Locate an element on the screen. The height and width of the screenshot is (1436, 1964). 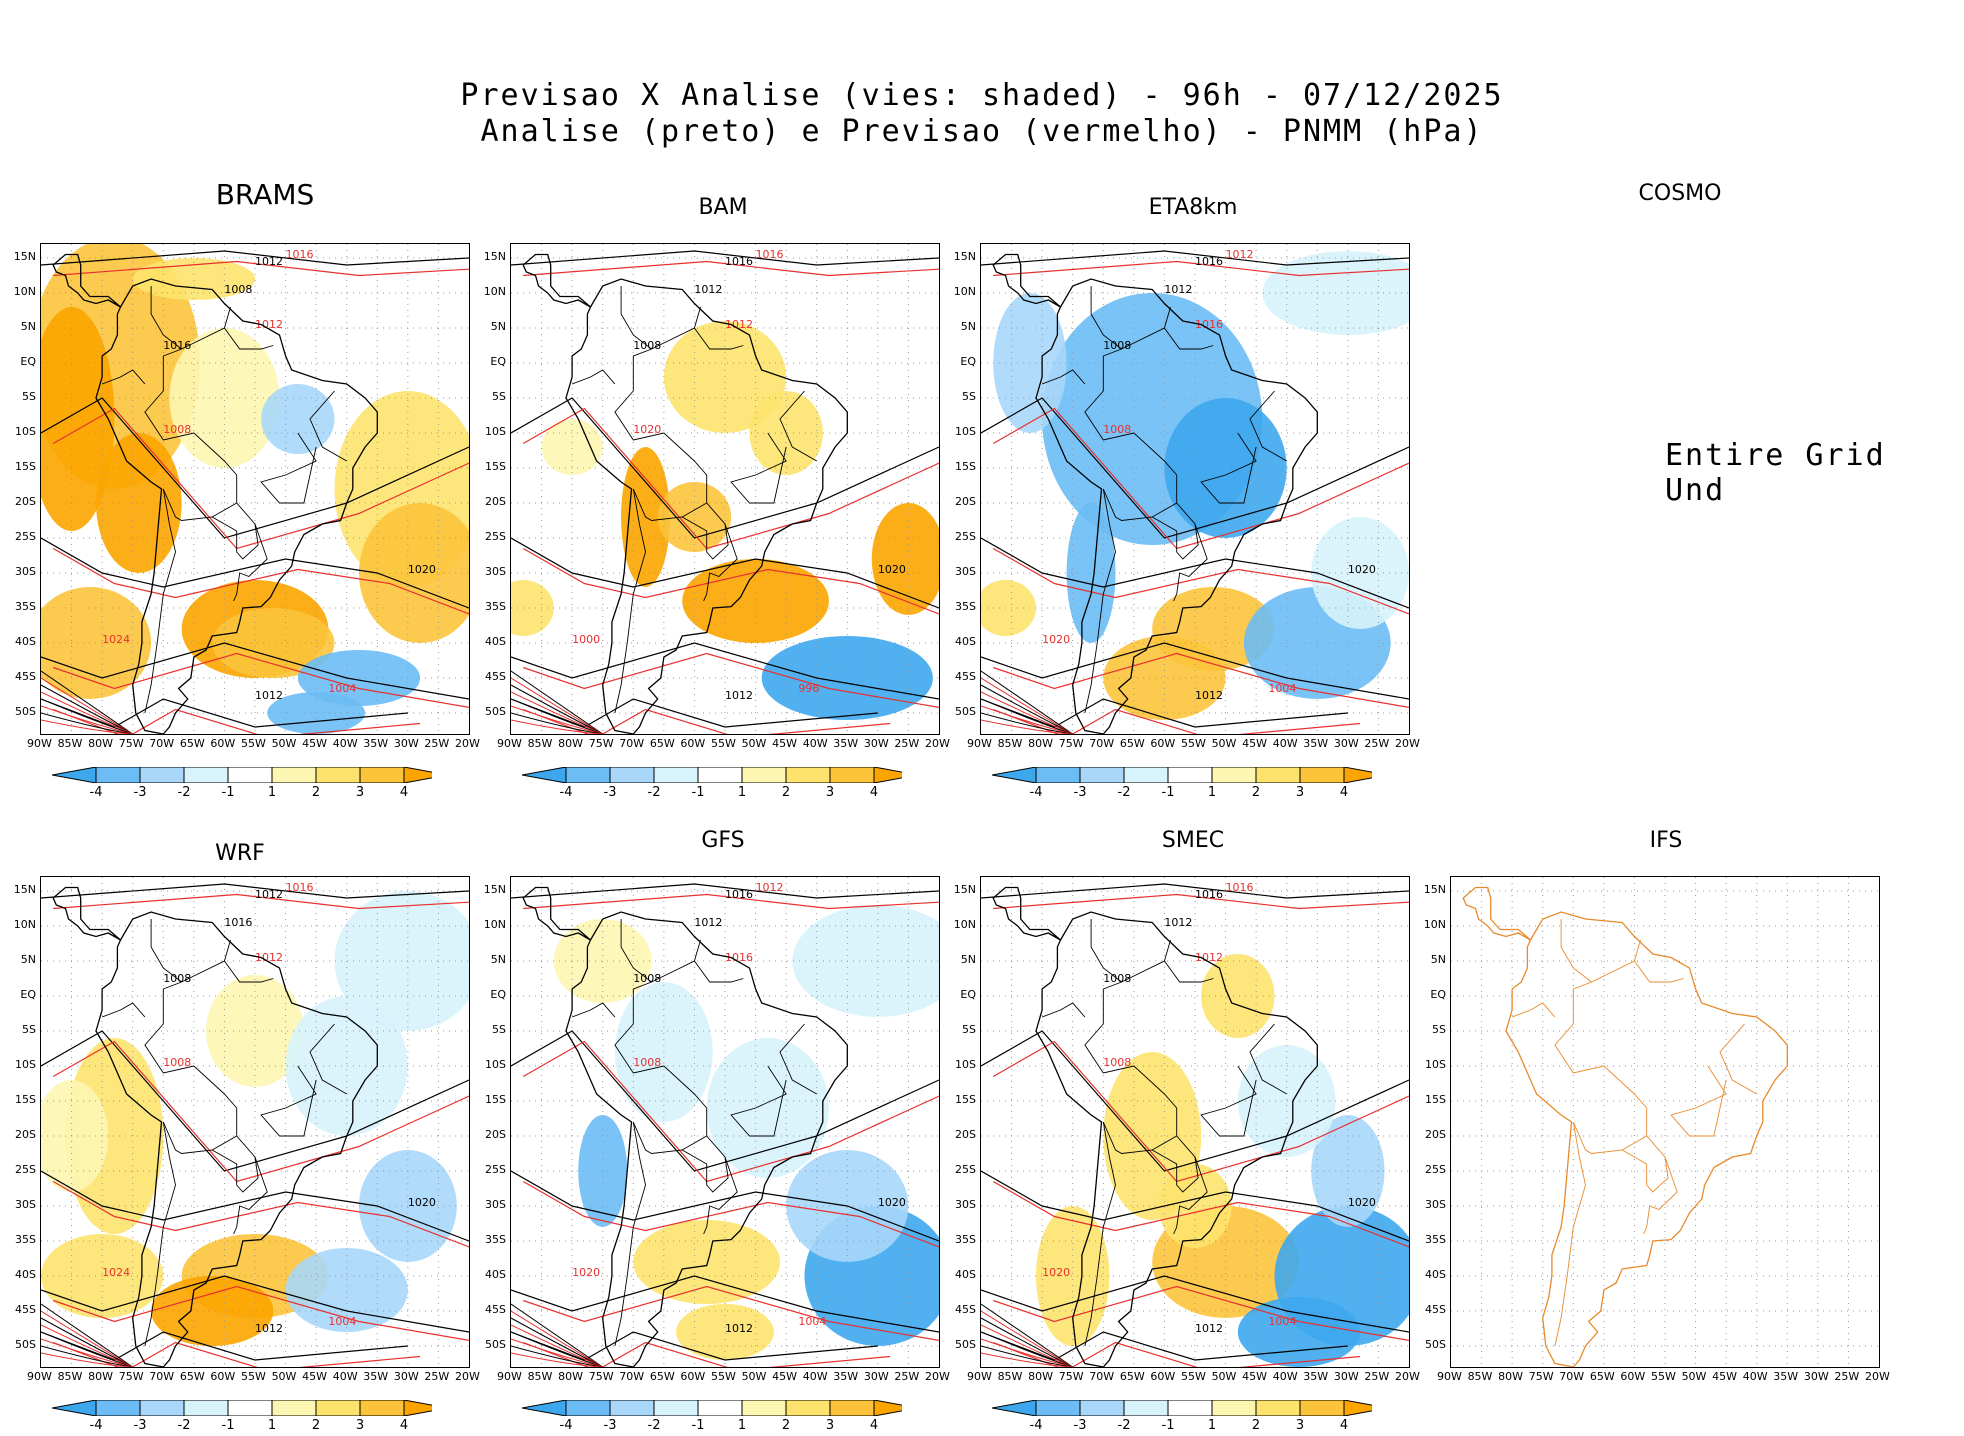
longitude-label: 35W is located at coordinates (376, 743).